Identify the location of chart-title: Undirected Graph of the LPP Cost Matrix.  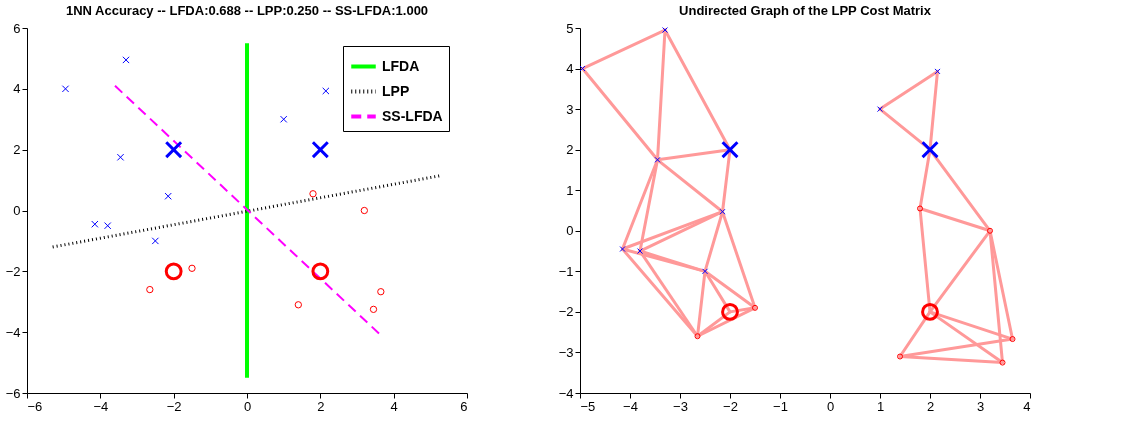
(805, 10).